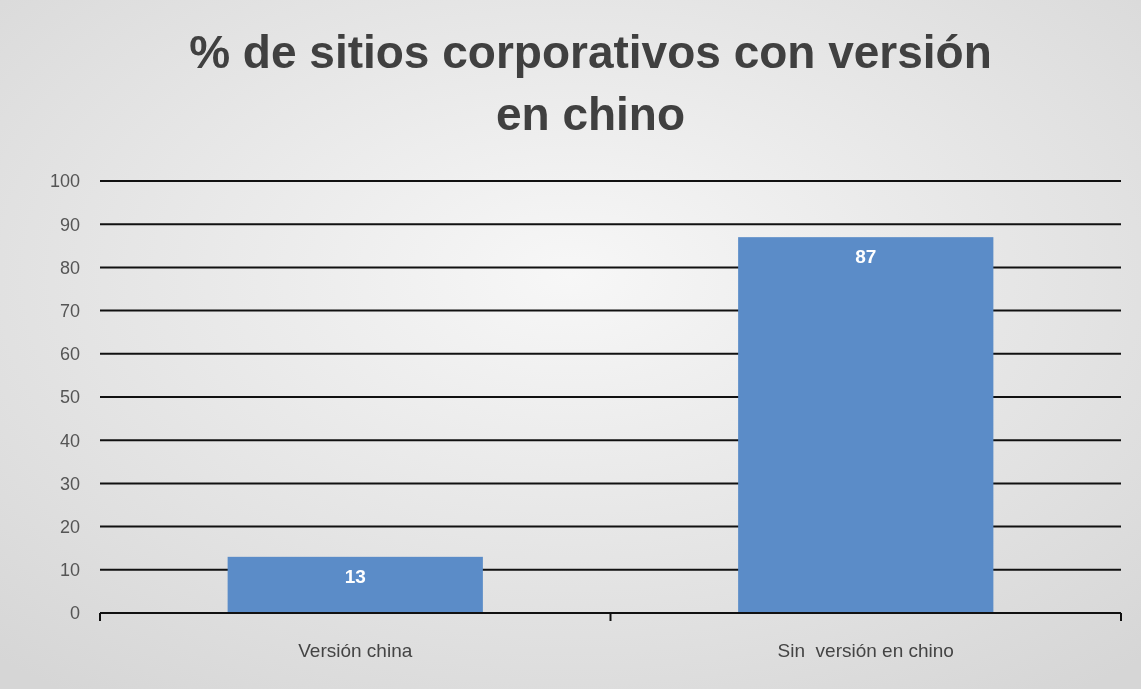 This screenshot has width=1141, height=689. Describe the element at coordinates (590, 83) in the screenshot. I see `chart-title: % de sitios corporativos con versión en chino` at that location.